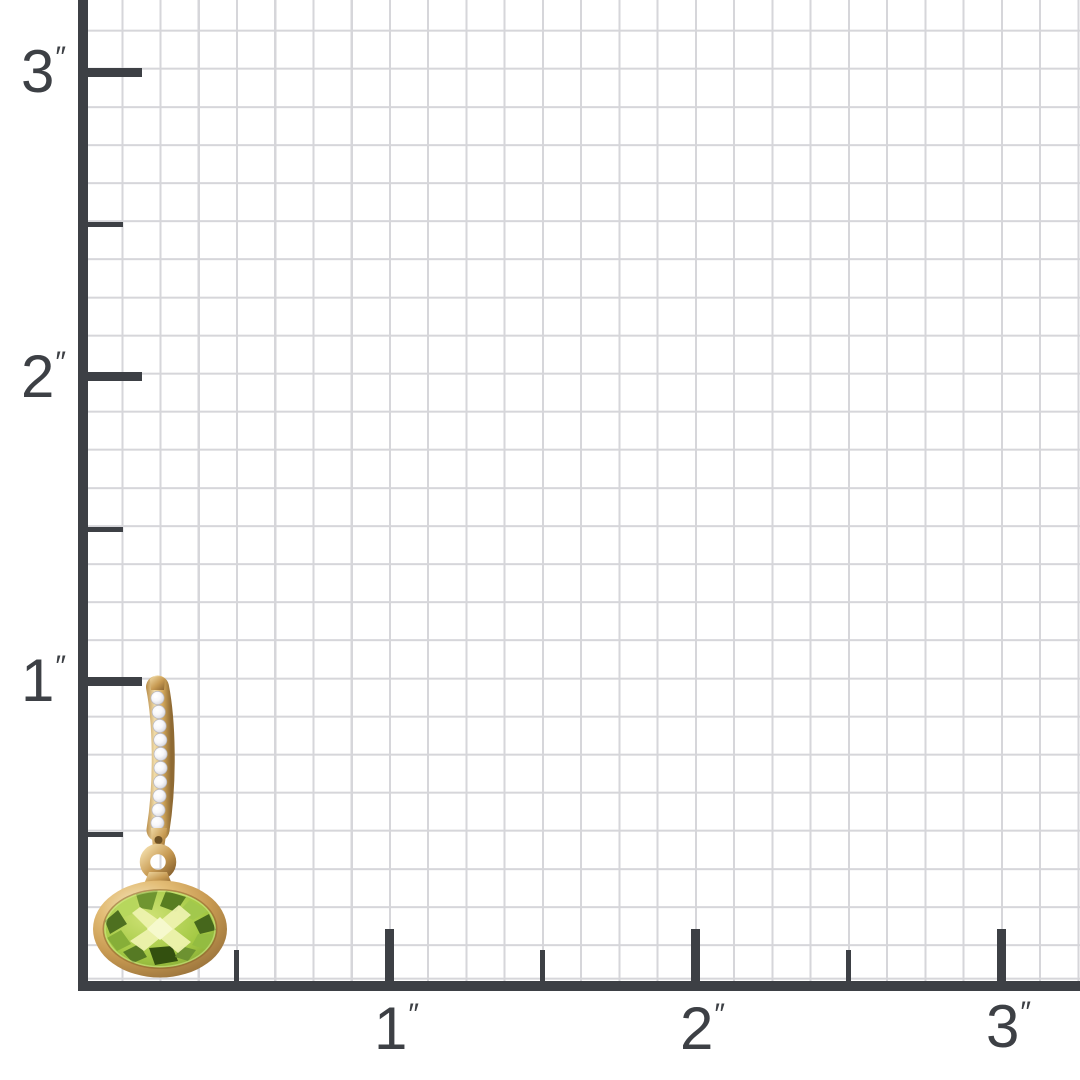 The height and width of the screenshot is (1080, 1080). What do you see at coordinates (389, 957) in the screenshot?
I see `x-axis-major-tick-1in` at bounding box center [389, 957].